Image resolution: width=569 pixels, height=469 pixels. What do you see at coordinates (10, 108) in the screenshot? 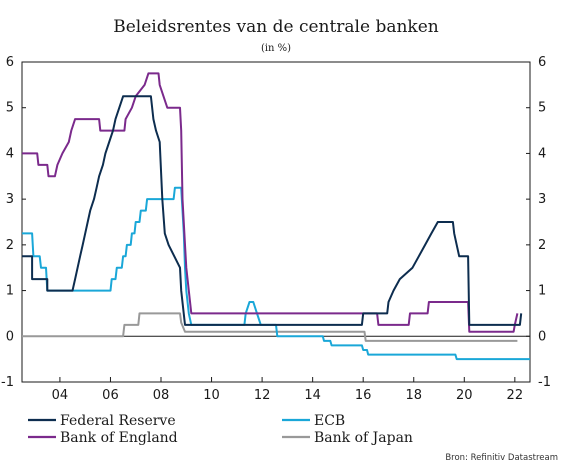
I see `y-tick-label-left-5: 5` at bounding box center [10, 108].